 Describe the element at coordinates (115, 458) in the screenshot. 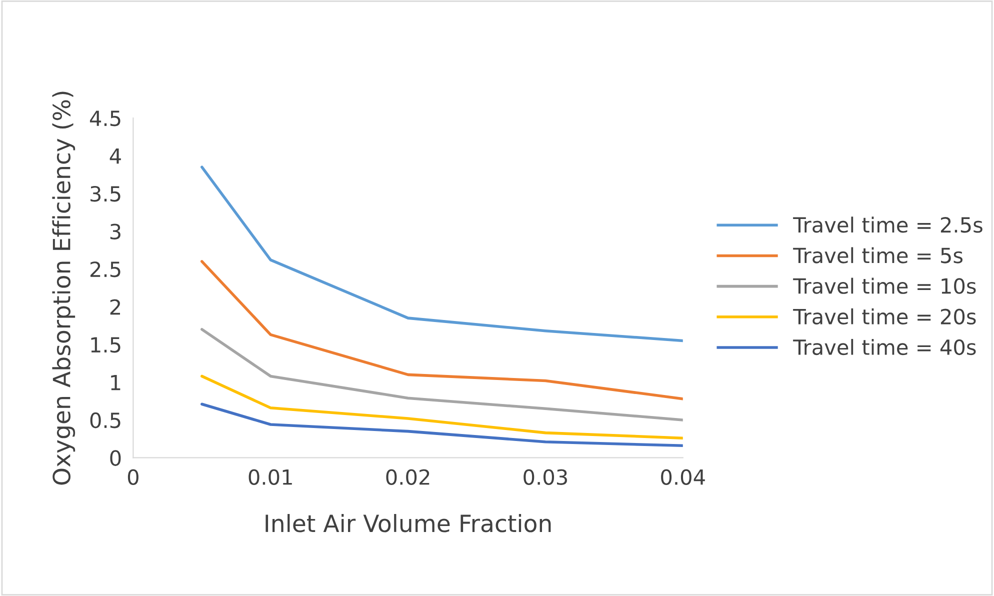

I see `y-tick-label: 0` at that location.